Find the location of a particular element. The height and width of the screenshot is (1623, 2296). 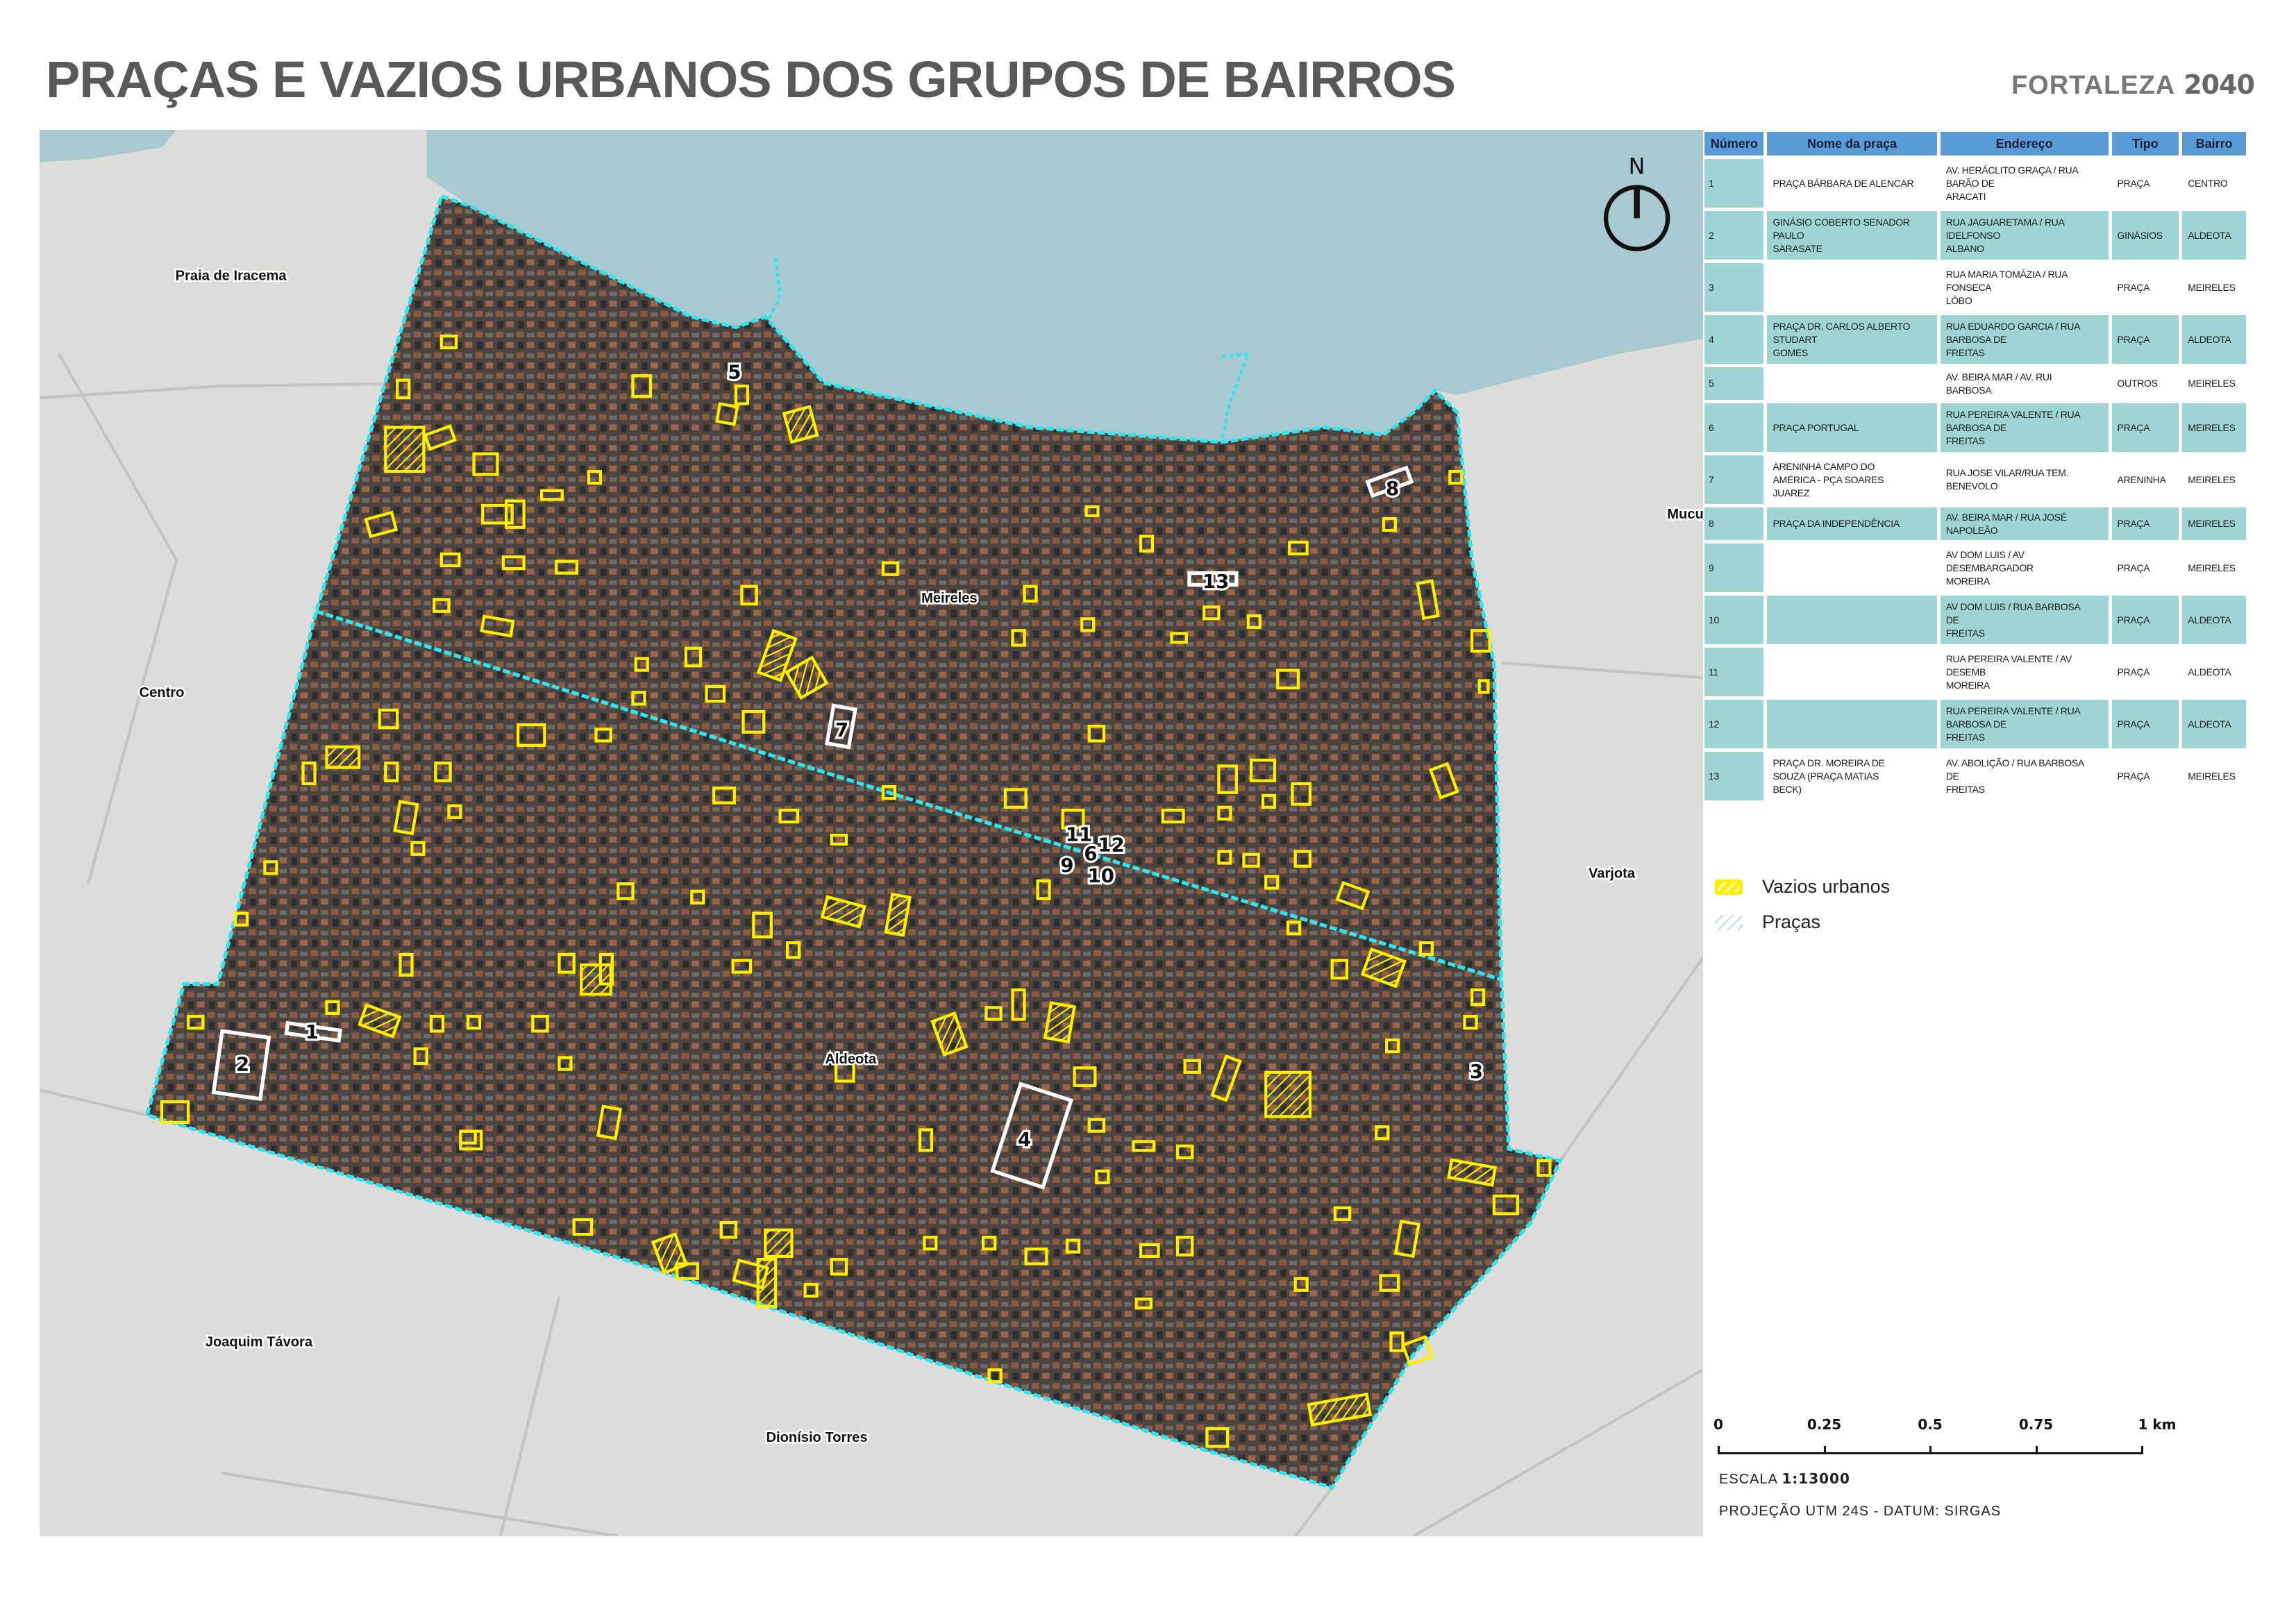

praca-marker: 1 is located at coordinates (312, 1031).